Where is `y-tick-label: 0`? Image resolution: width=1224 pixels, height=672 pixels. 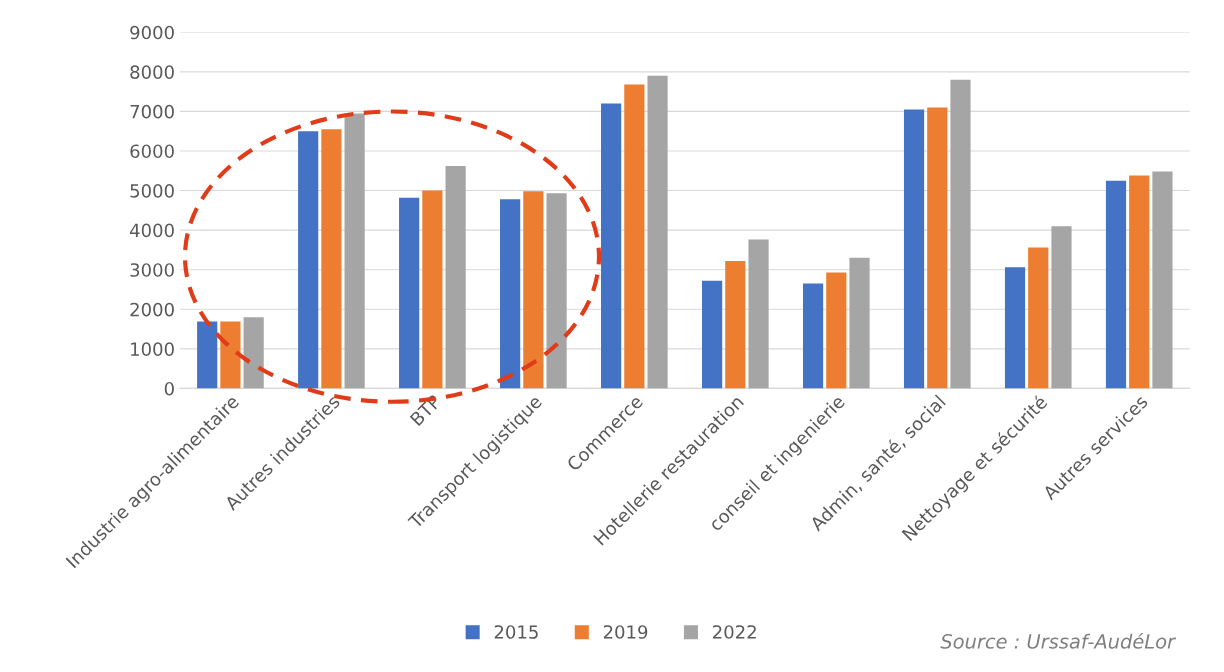 y-tick-label: 0 is located at coordinates (169, 388).